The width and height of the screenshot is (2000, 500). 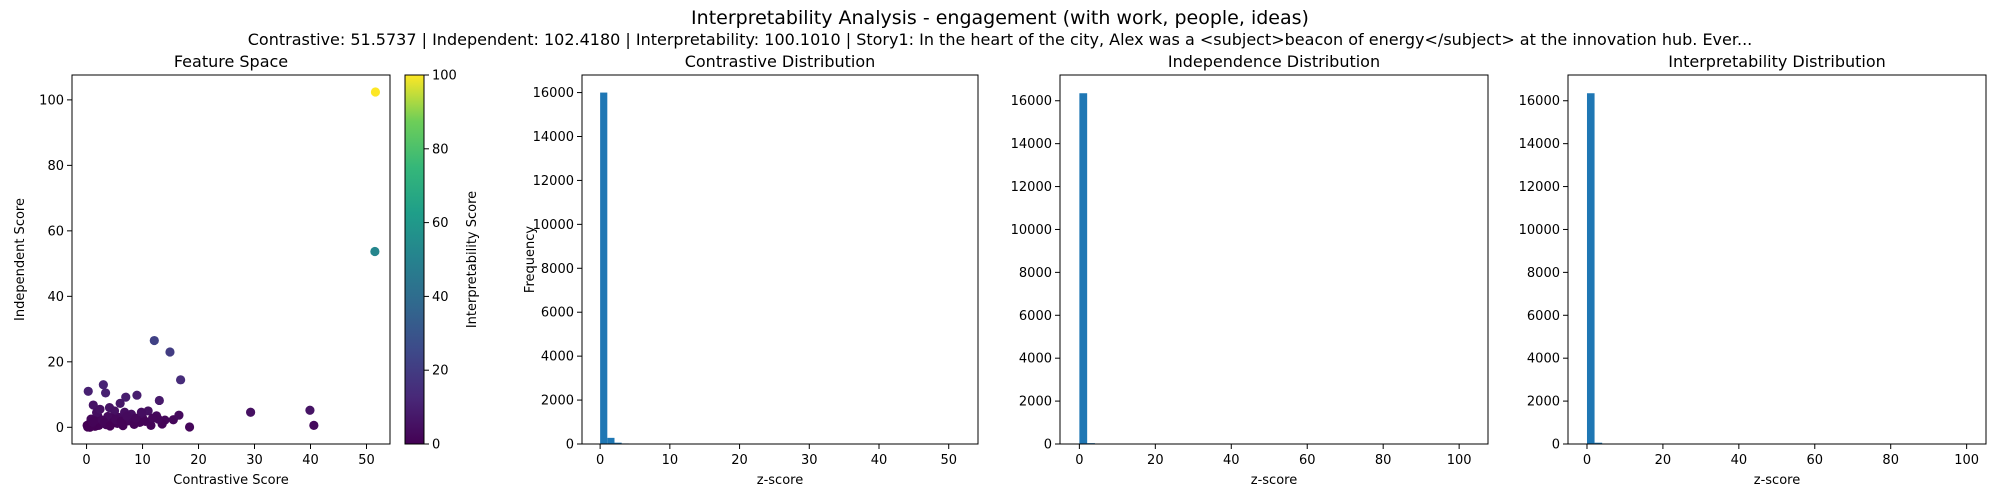 What do you see at coordinates (20, 259) in the screenshot?
I see `y-axis-label: Independent Score` at bounding box center [20, 259].